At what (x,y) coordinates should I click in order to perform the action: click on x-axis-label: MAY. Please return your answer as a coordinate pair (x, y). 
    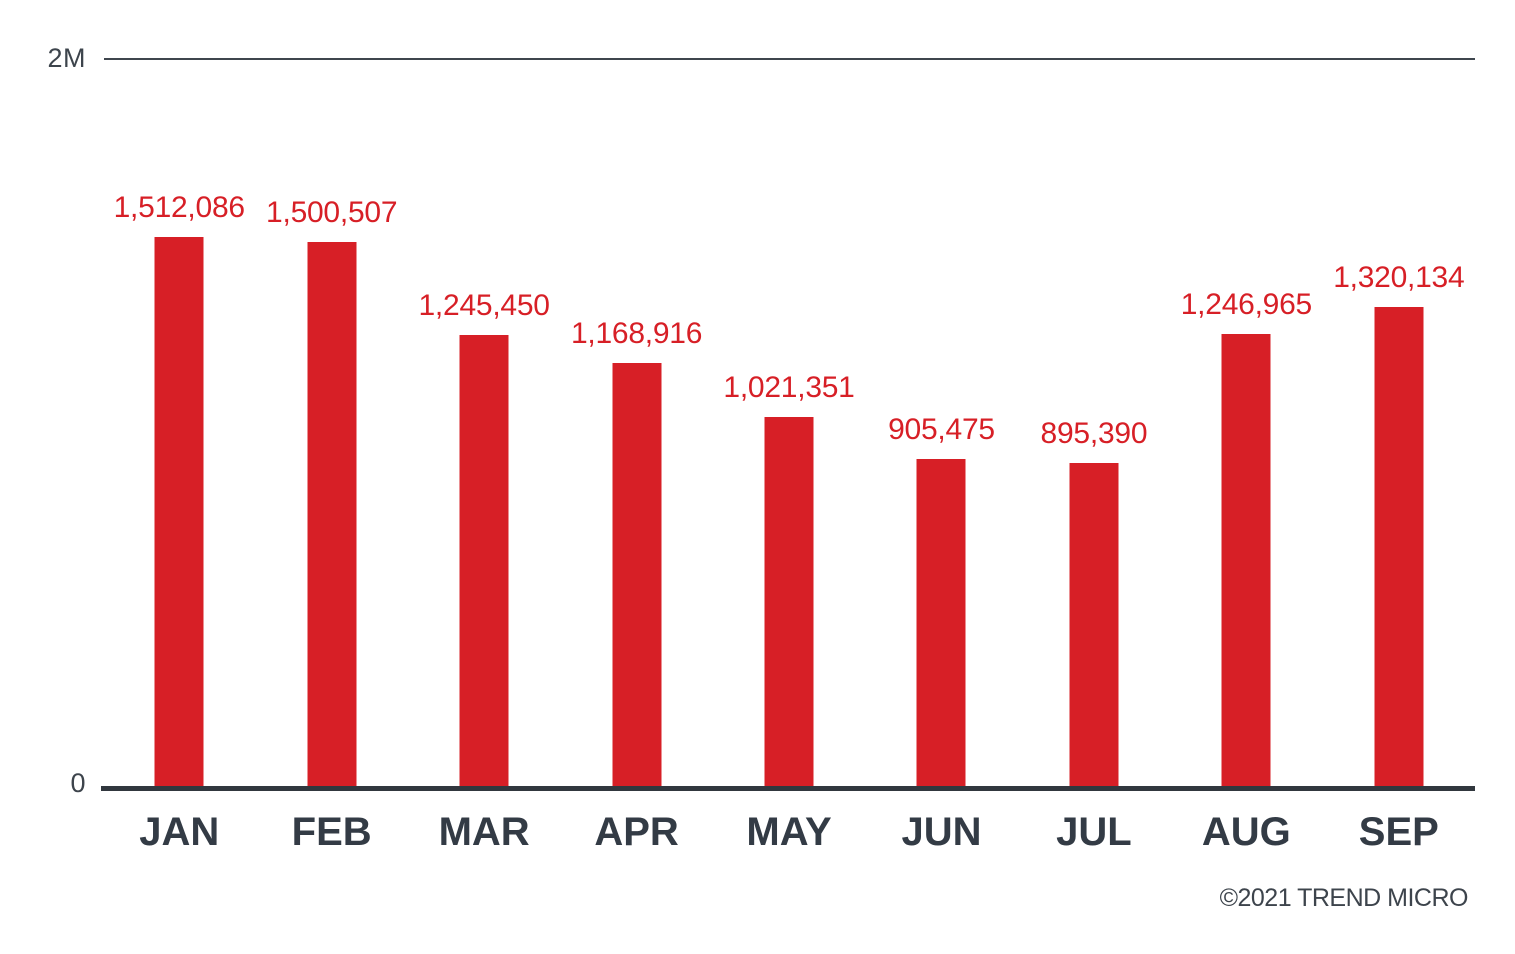
    Looking at the image, I should click on (789, 832).